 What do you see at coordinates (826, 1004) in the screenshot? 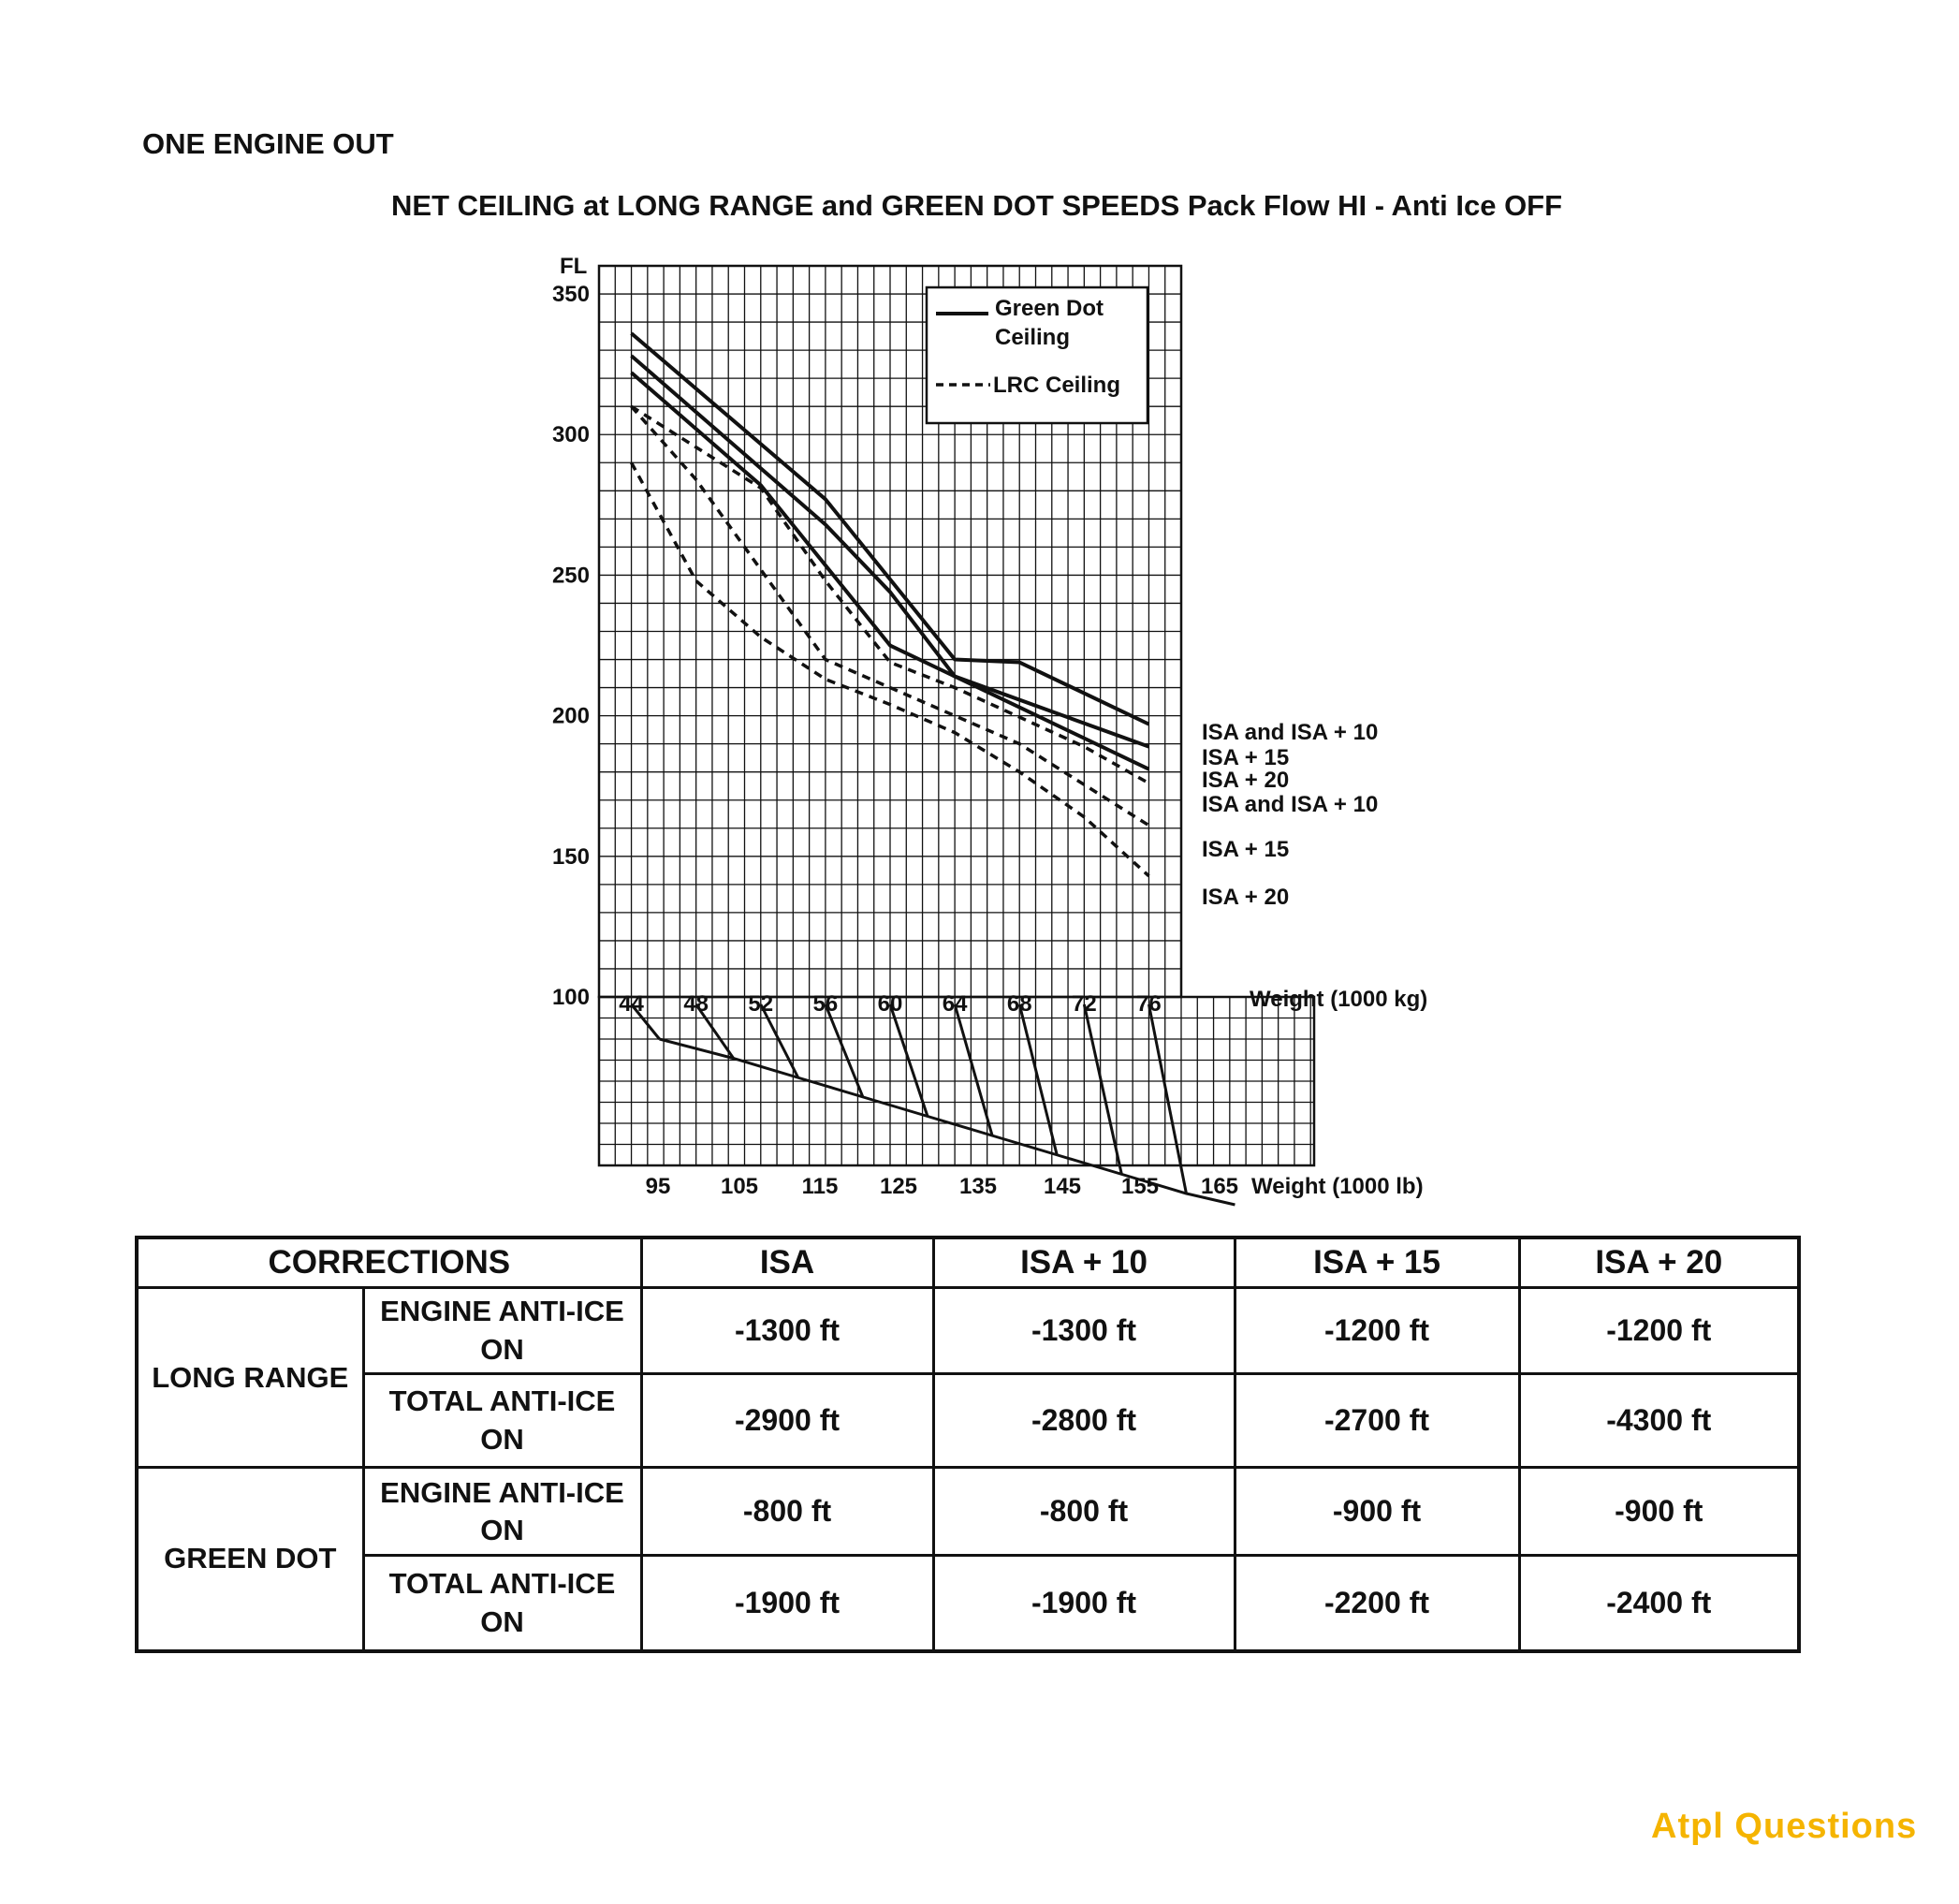
I see `x-top-tick-label: 56` at bounding box center [826, 1004].